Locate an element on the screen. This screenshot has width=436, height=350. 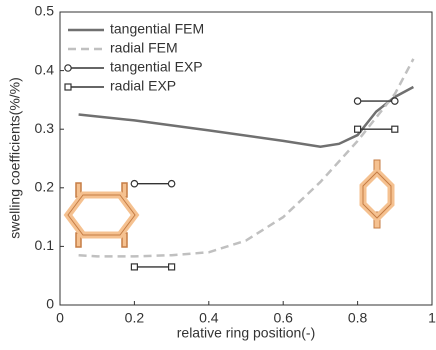
y-tick-label: 0.1 is located at coordinates (45, 245).